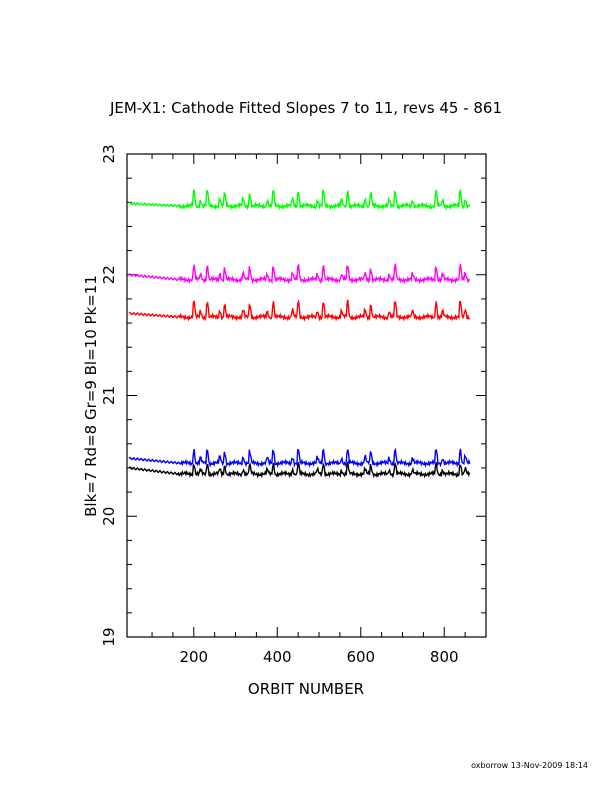 The image size is (612, 792). What do you see at coordinates (277, 657) in the screenshot?
I see `x-tick-label: 400` at bounding box center [277, 657].